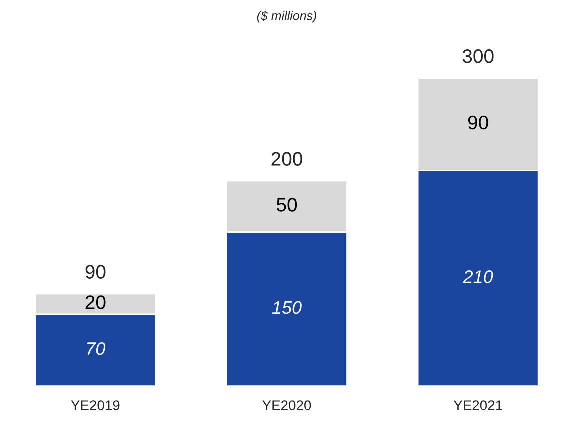 The width and height of the screenshot is (574, 439). I want to click on x-tick-label: YE2020, so click(287, 405).